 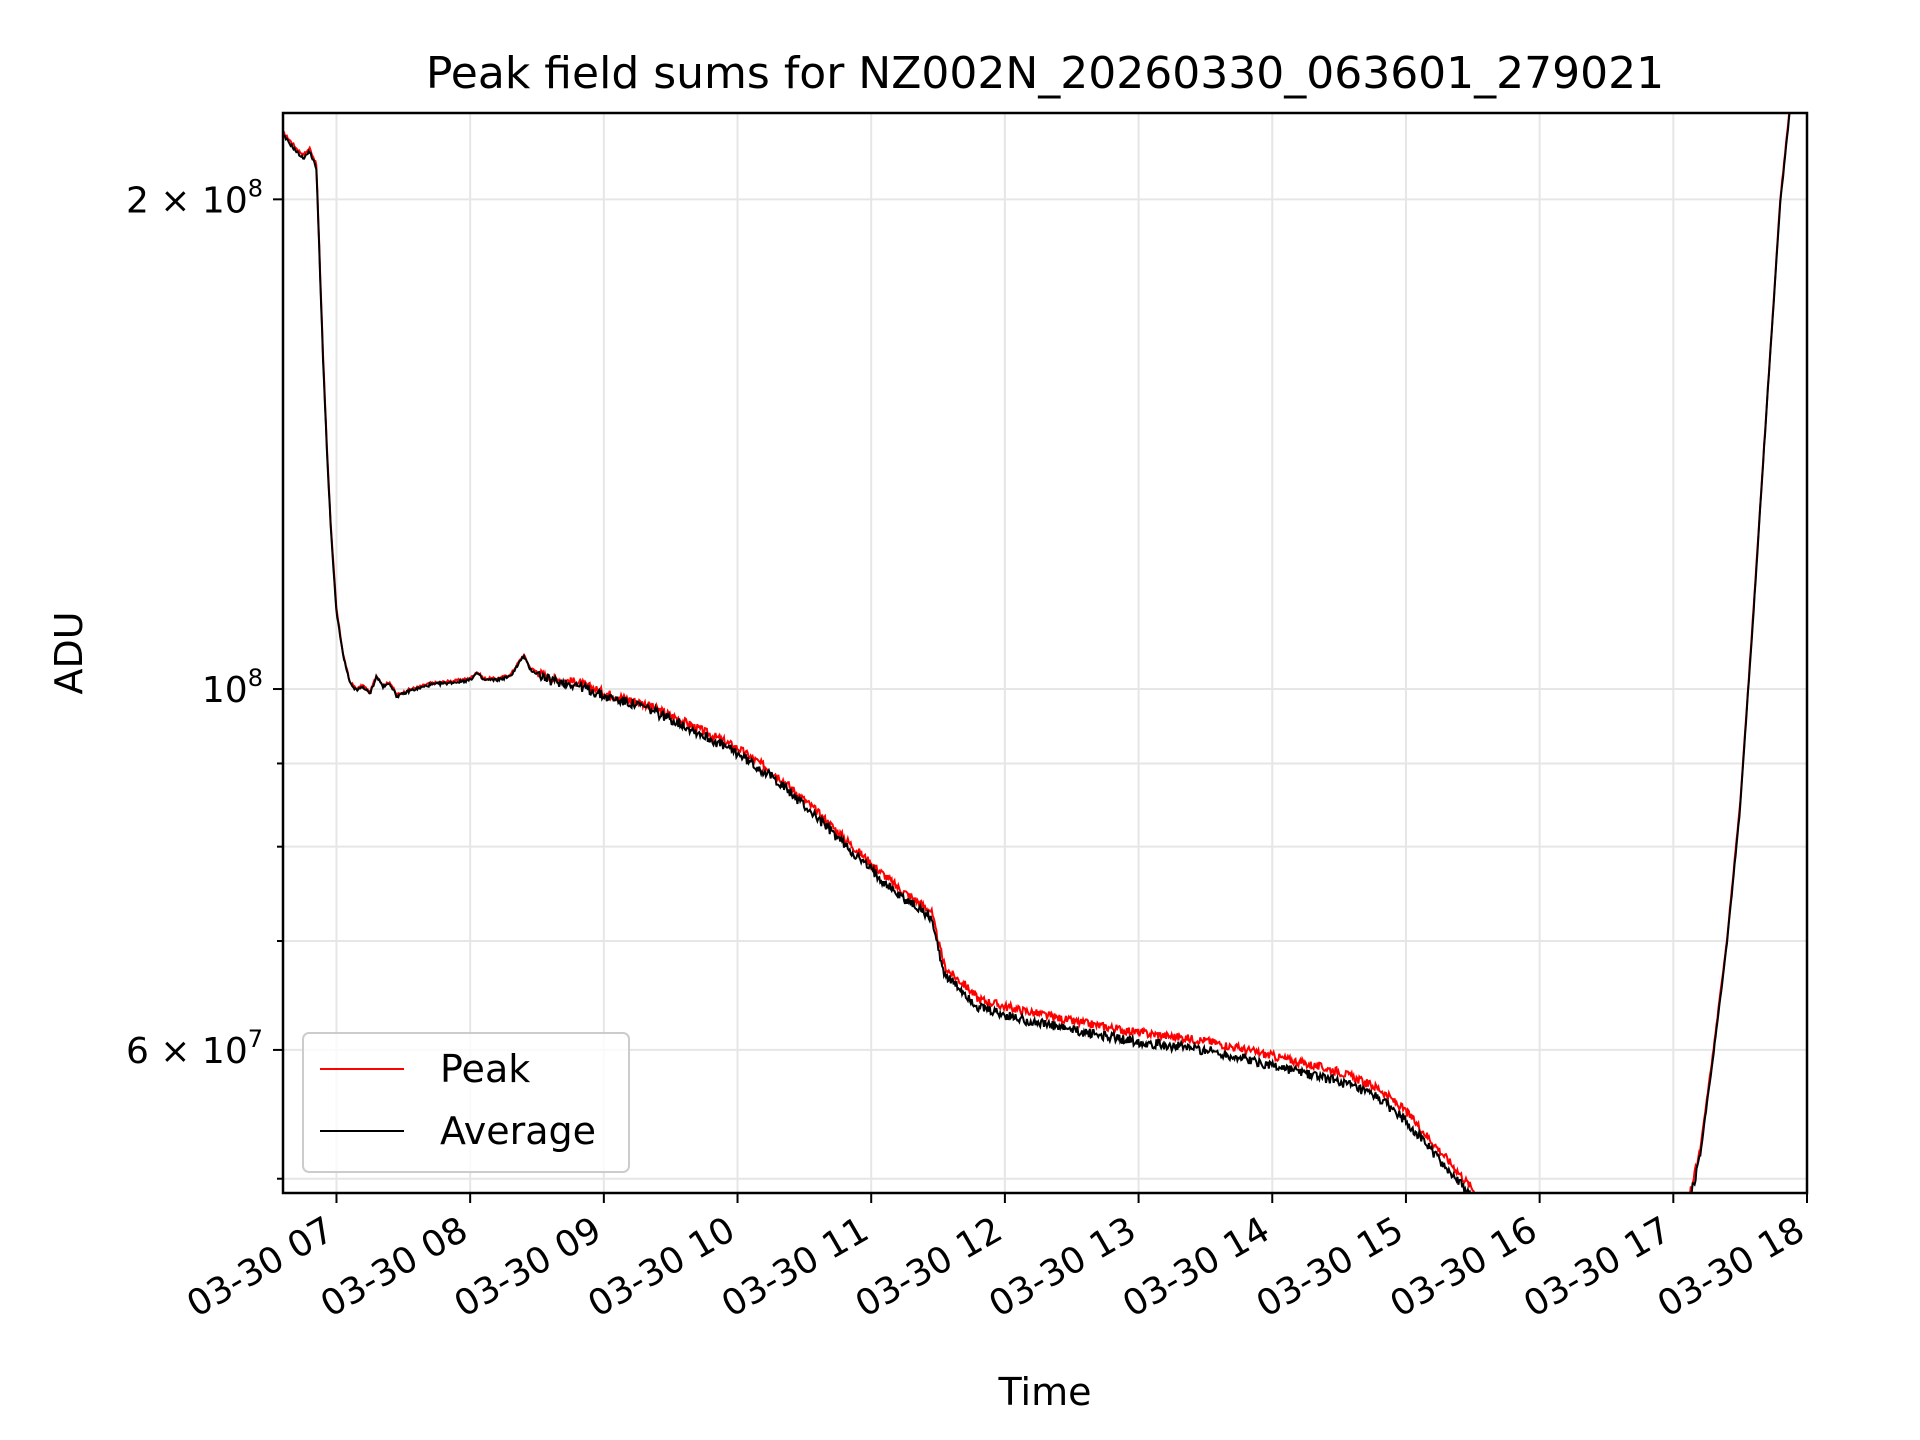 What do you see at coordinates (255, 1039) in the screenshot?
I see `y-tick-label-exponent: 7` at bounding box center [255, 1039].